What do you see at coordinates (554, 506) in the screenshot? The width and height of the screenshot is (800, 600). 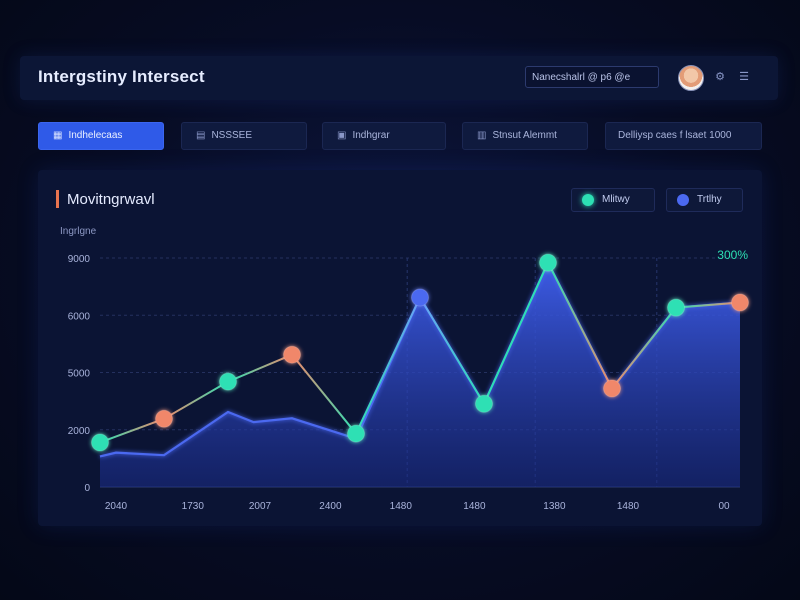 I see `x-tick-label: 1380` at bounding box center [554, 506].